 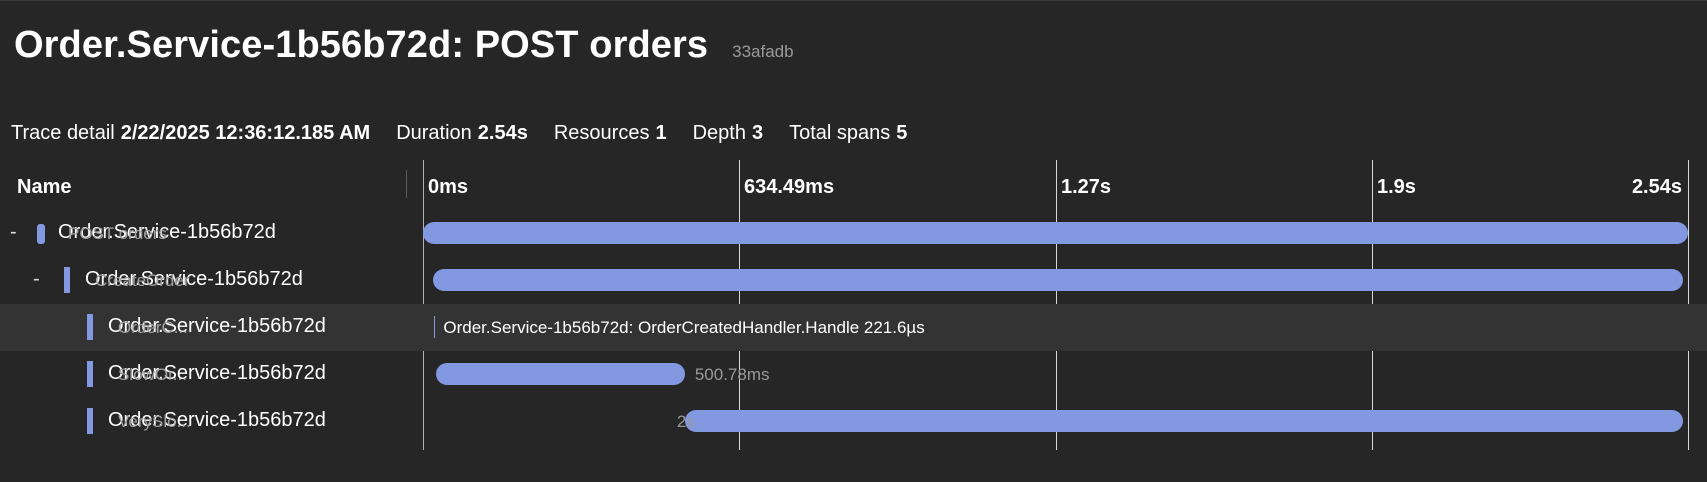 What do you see at coordinates (728, 133) in the screenshot?
I see `depth-summary: Depth 3` at bounding box center [728, 133].